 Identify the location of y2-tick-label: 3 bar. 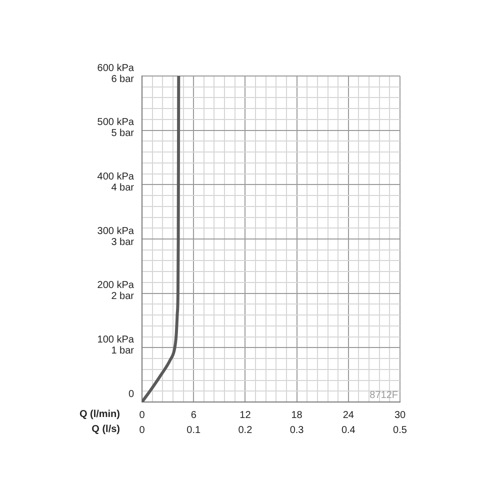
(123, 242).